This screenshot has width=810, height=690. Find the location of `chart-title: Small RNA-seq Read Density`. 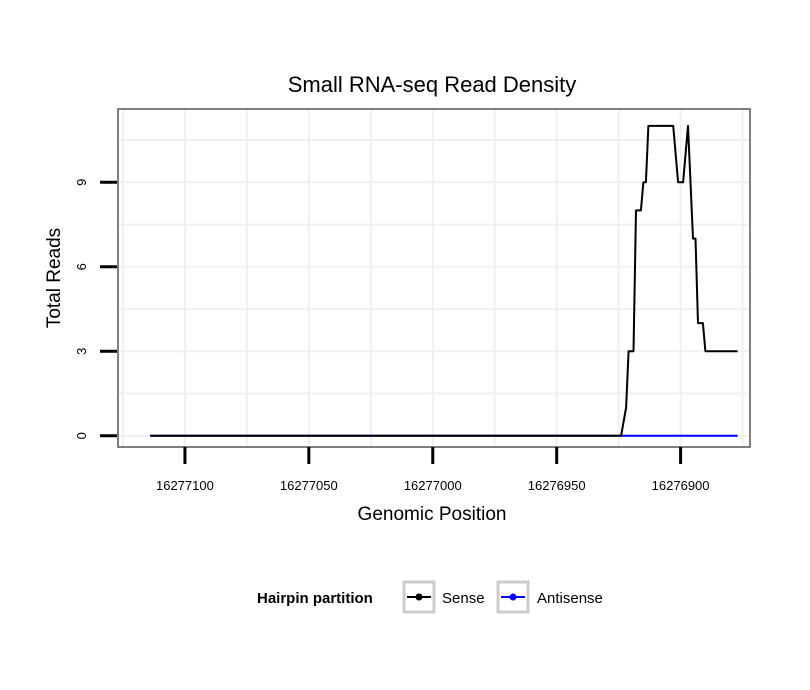

chart-title: Small RNA-seq Read Density is located at coordinates (432, 84).